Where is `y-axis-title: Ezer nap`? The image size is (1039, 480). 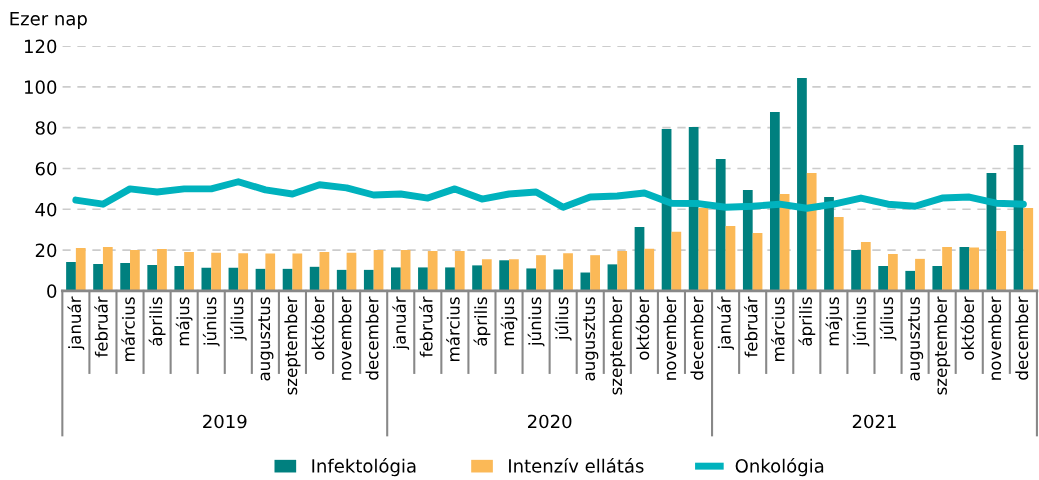 y-axis-title: Ezer nap is located at coordinates (48, 20).